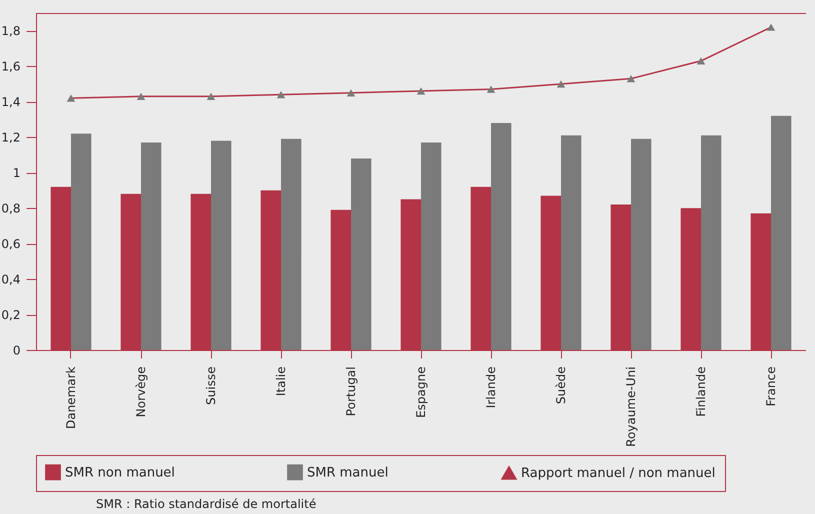  I want to click on text: SMR : Ratio standardisé de mortalité, so click(206, 504).